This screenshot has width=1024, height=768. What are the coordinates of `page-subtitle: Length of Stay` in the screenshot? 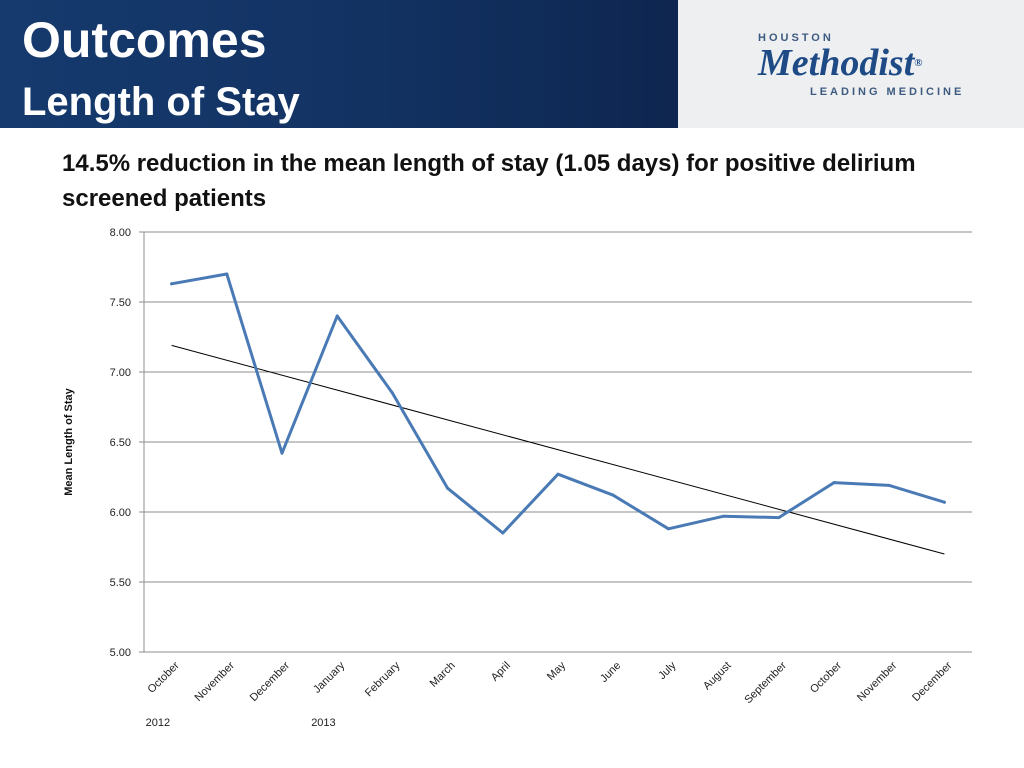 It's located at (161, 102).